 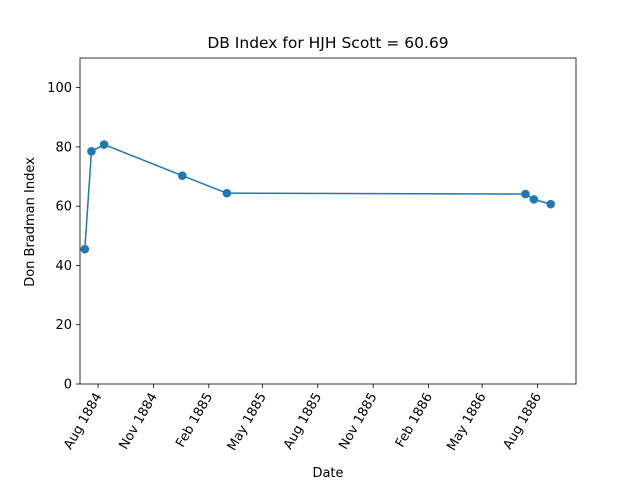 I want to click on y-tick-label: 20, so click(x=63, y=325).